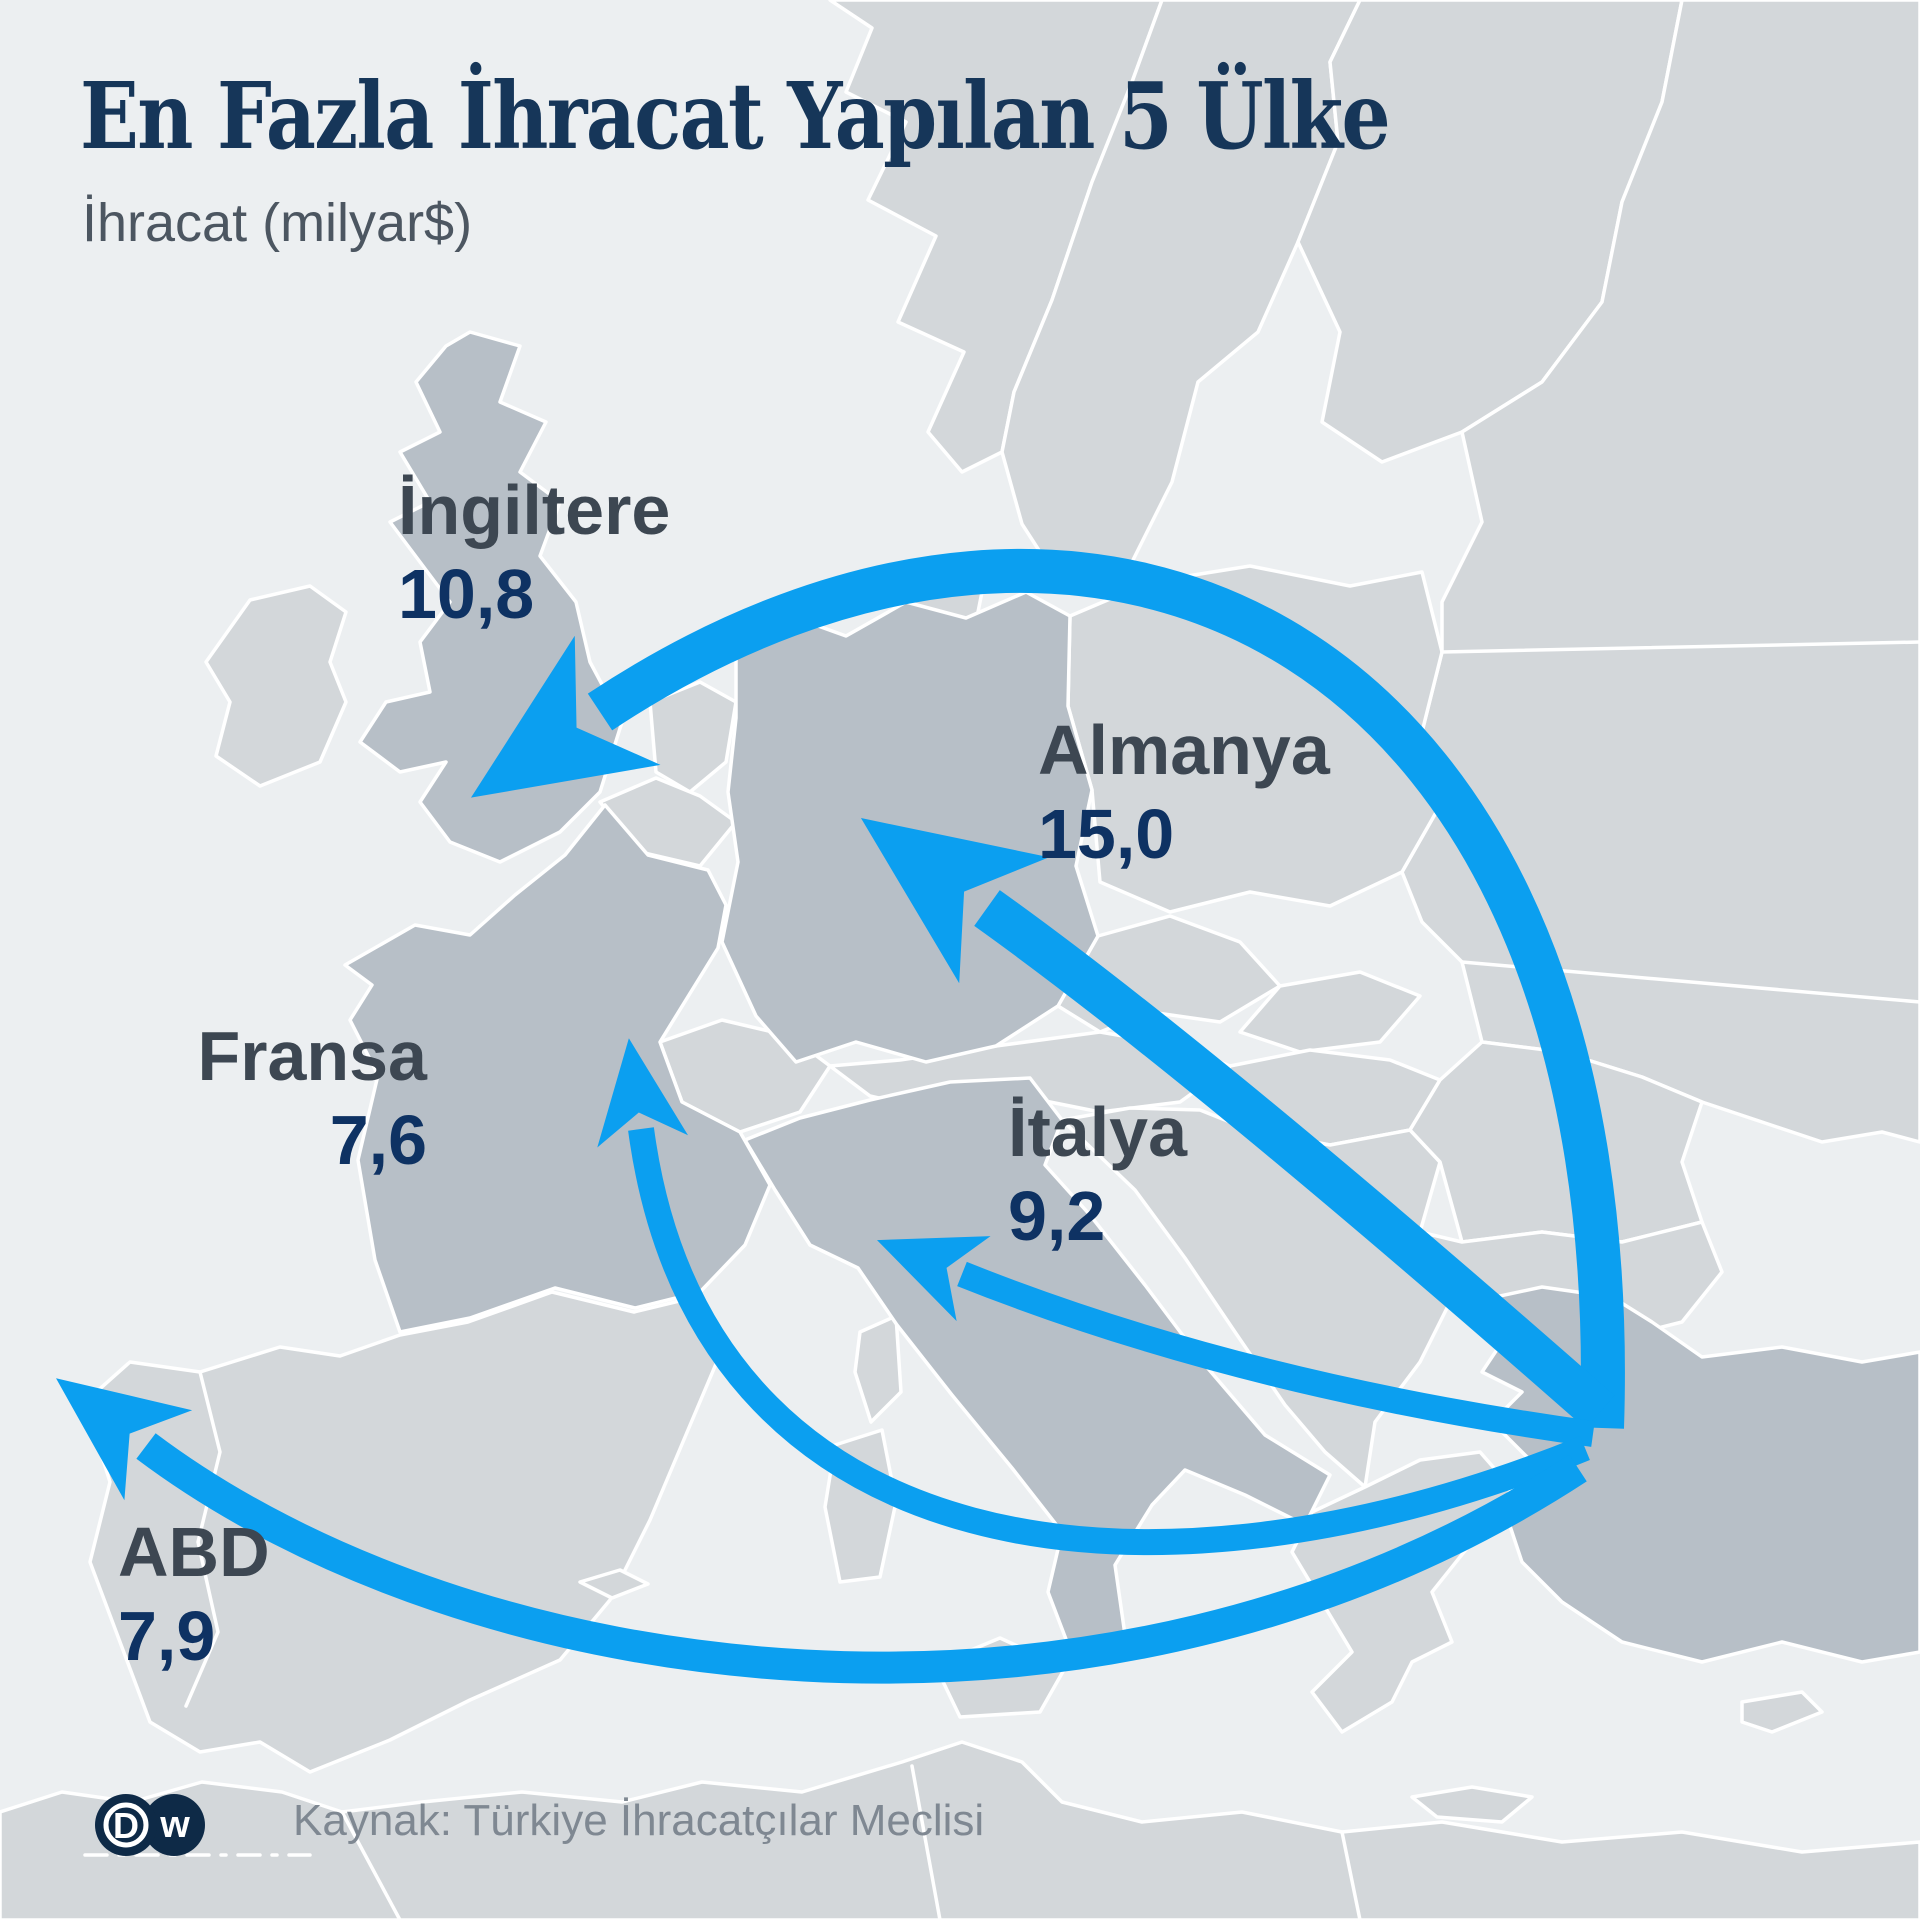  What do you see at coordinates (1472, 1804) in the screenshot?
I see `island-crete` at bounding box center [1472, 1804].